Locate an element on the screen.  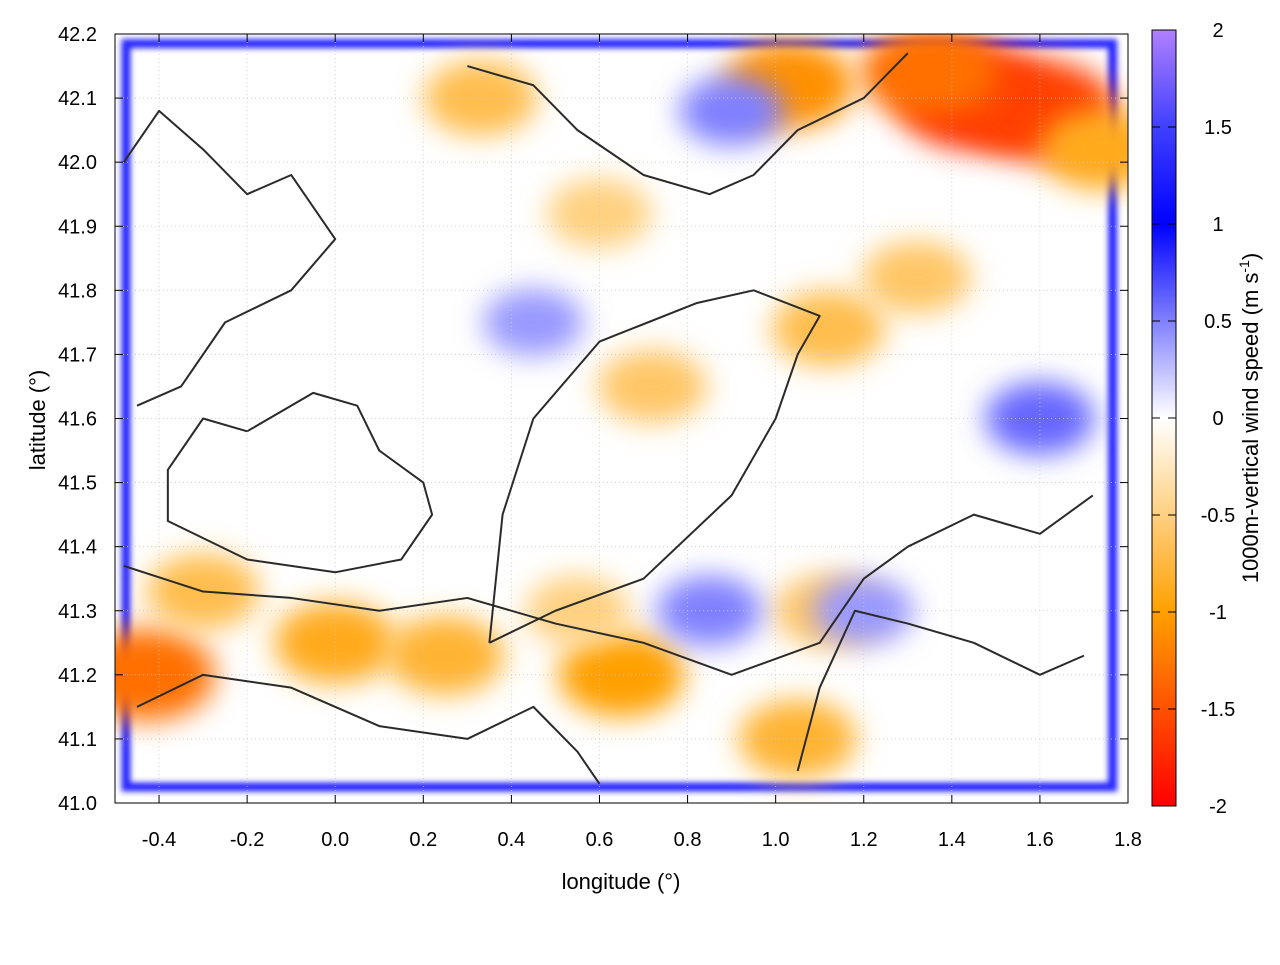
colorbar-tick-label: 2 is located at coordinates (1217, 31).